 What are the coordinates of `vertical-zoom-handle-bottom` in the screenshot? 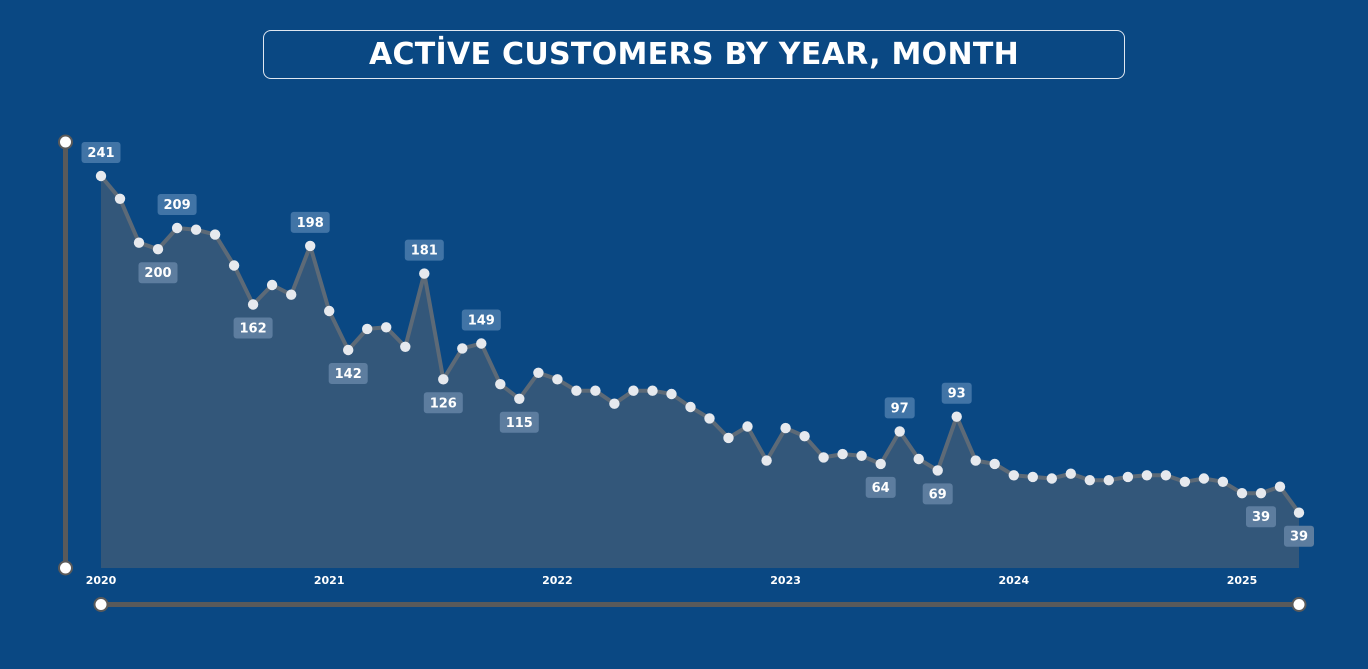 It's located at (65, 568).